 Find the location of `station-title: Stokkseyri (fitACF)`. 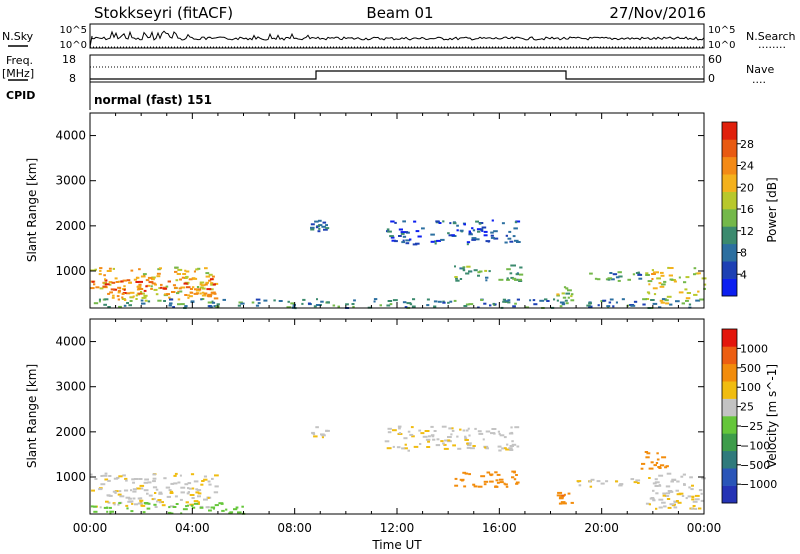

station-title: Stokkseyri (fitACF) is located at coordinates (163, 13).